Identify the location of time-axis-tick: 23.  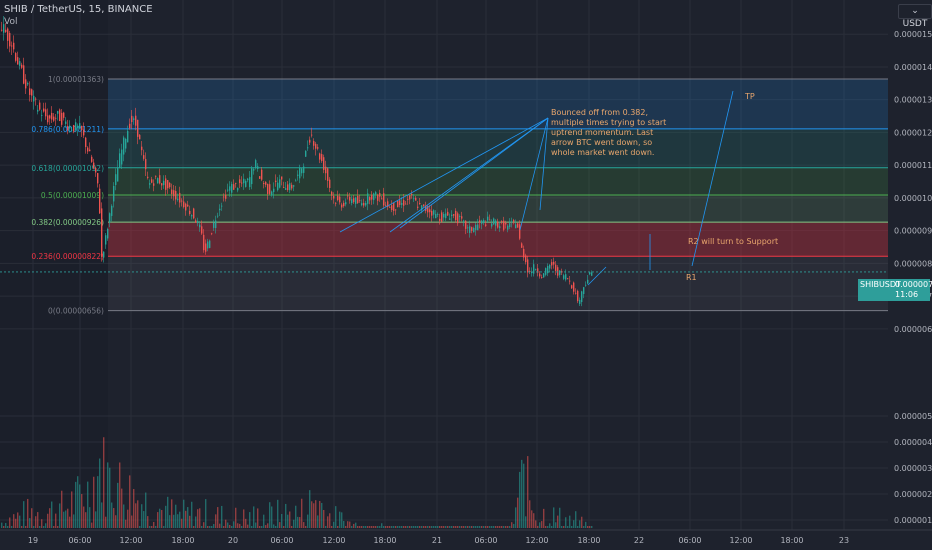
(844, 540).